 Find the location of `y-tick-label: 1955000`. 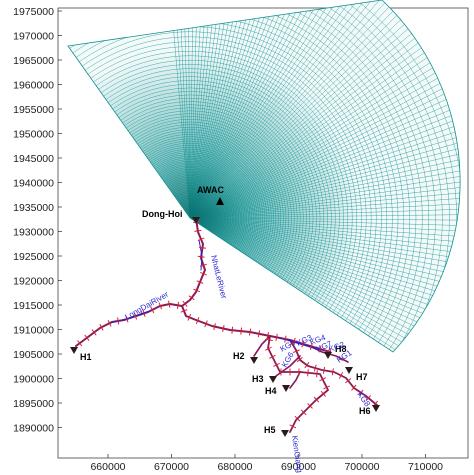

y-tick-label: 1955000 is located at coordinates (33, 110).